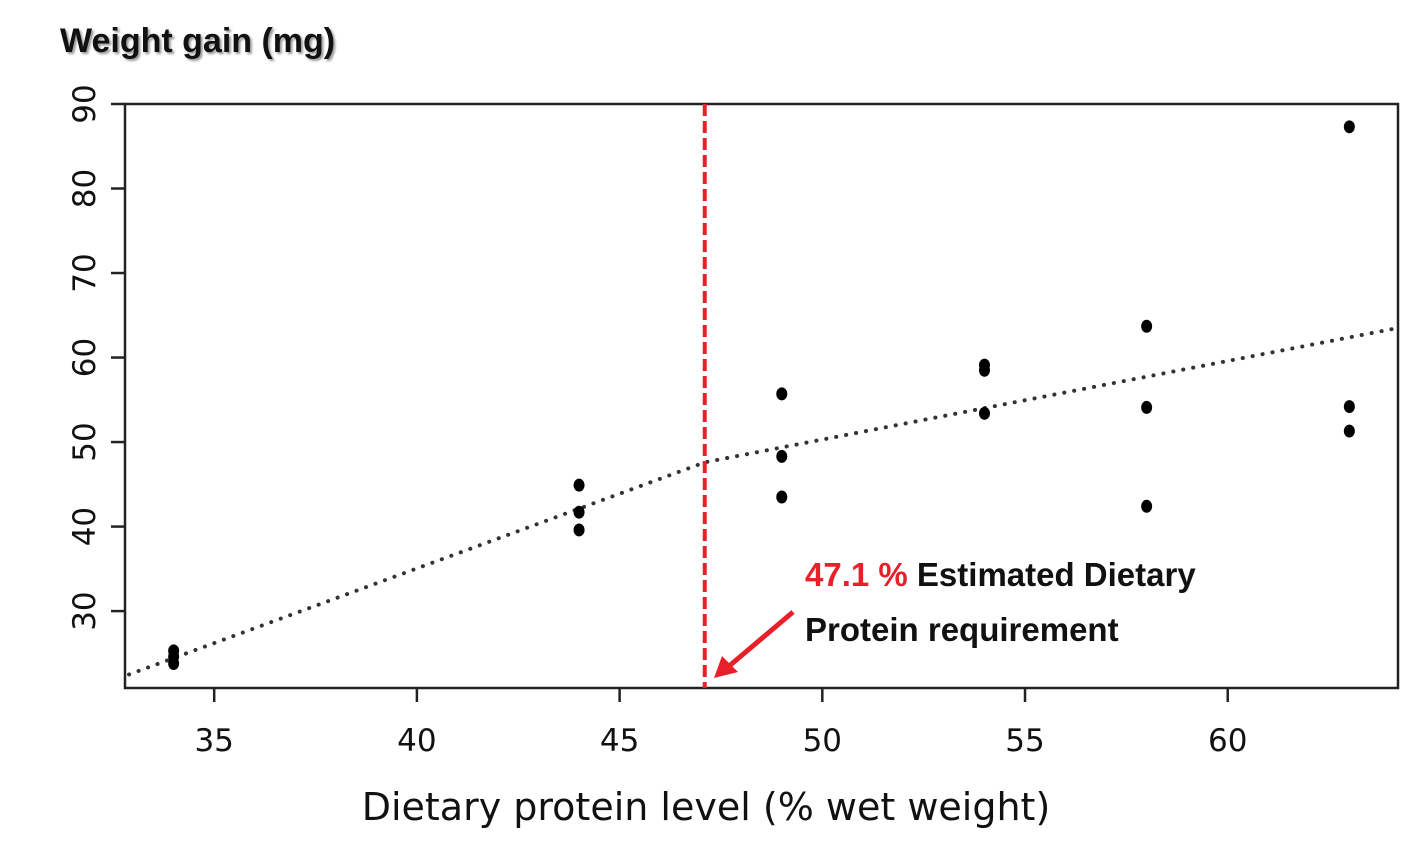 Image resolution: width=1417 pixels, height=841 pixels. What do you see at coordinates (856, 574) in the screenshot?
I see `annotation-value: 47.1 %` at bounding box center [856, 574].